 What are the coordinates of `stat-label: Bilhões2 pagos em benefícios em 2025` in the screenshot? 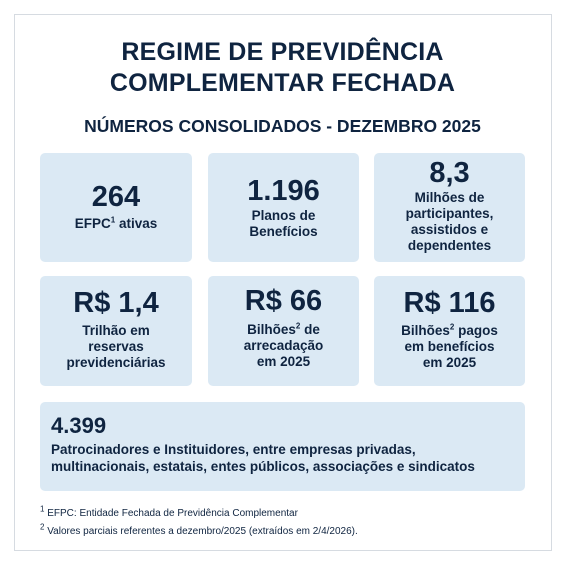 It's located at (449, 347).